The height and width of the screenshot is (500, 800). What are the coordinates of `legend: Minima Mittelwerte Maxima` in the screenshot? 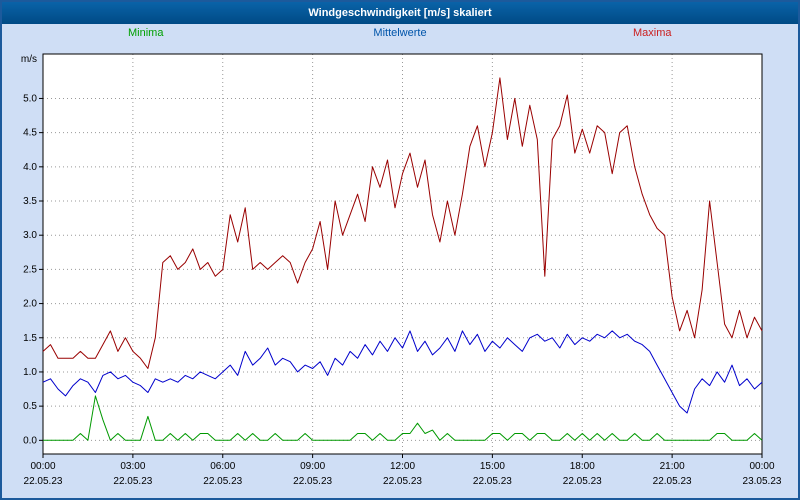 It's located at (400, 34).